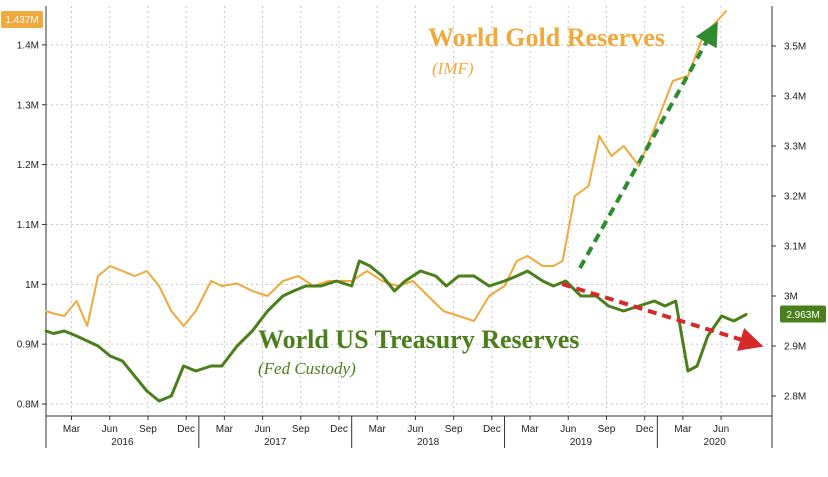 This screenshot has height=477, width=828. Describe the element at coordinates (795, 247) in the screenshot. I see `right-tick-label: 3.1M` at that location.